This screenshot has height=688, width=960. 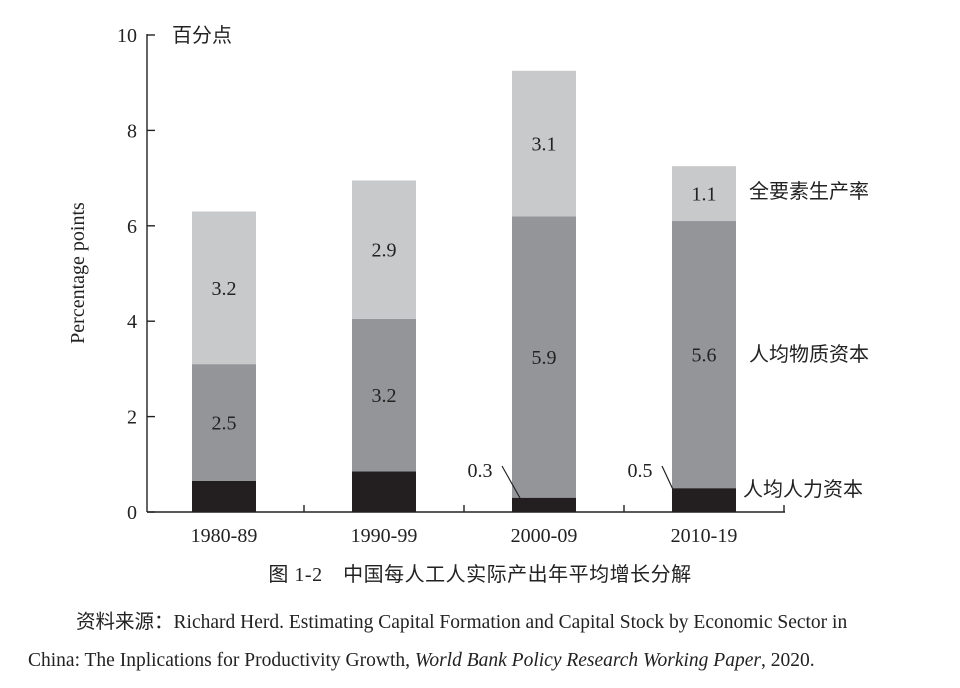 What do you see at coordinates (704, 536) in the screenshot?
I see `x-tick-label-2010-19: 2010-19` at bounding box center [704, 536].